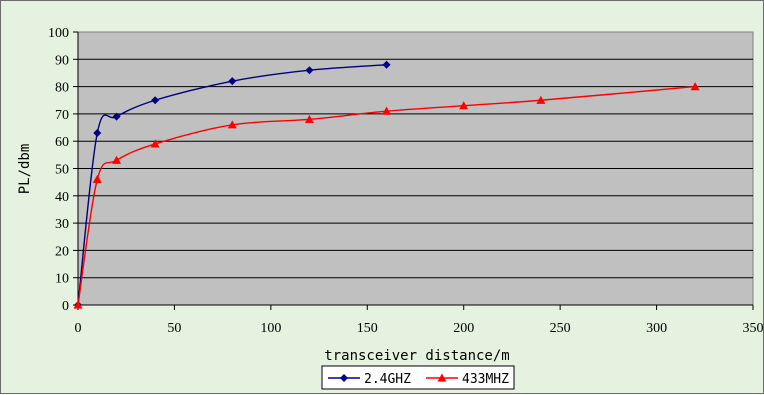 This screenshot has height=395, width=764. I want to click on x-axis-label: transceiver distance/m, so click(416, 356).